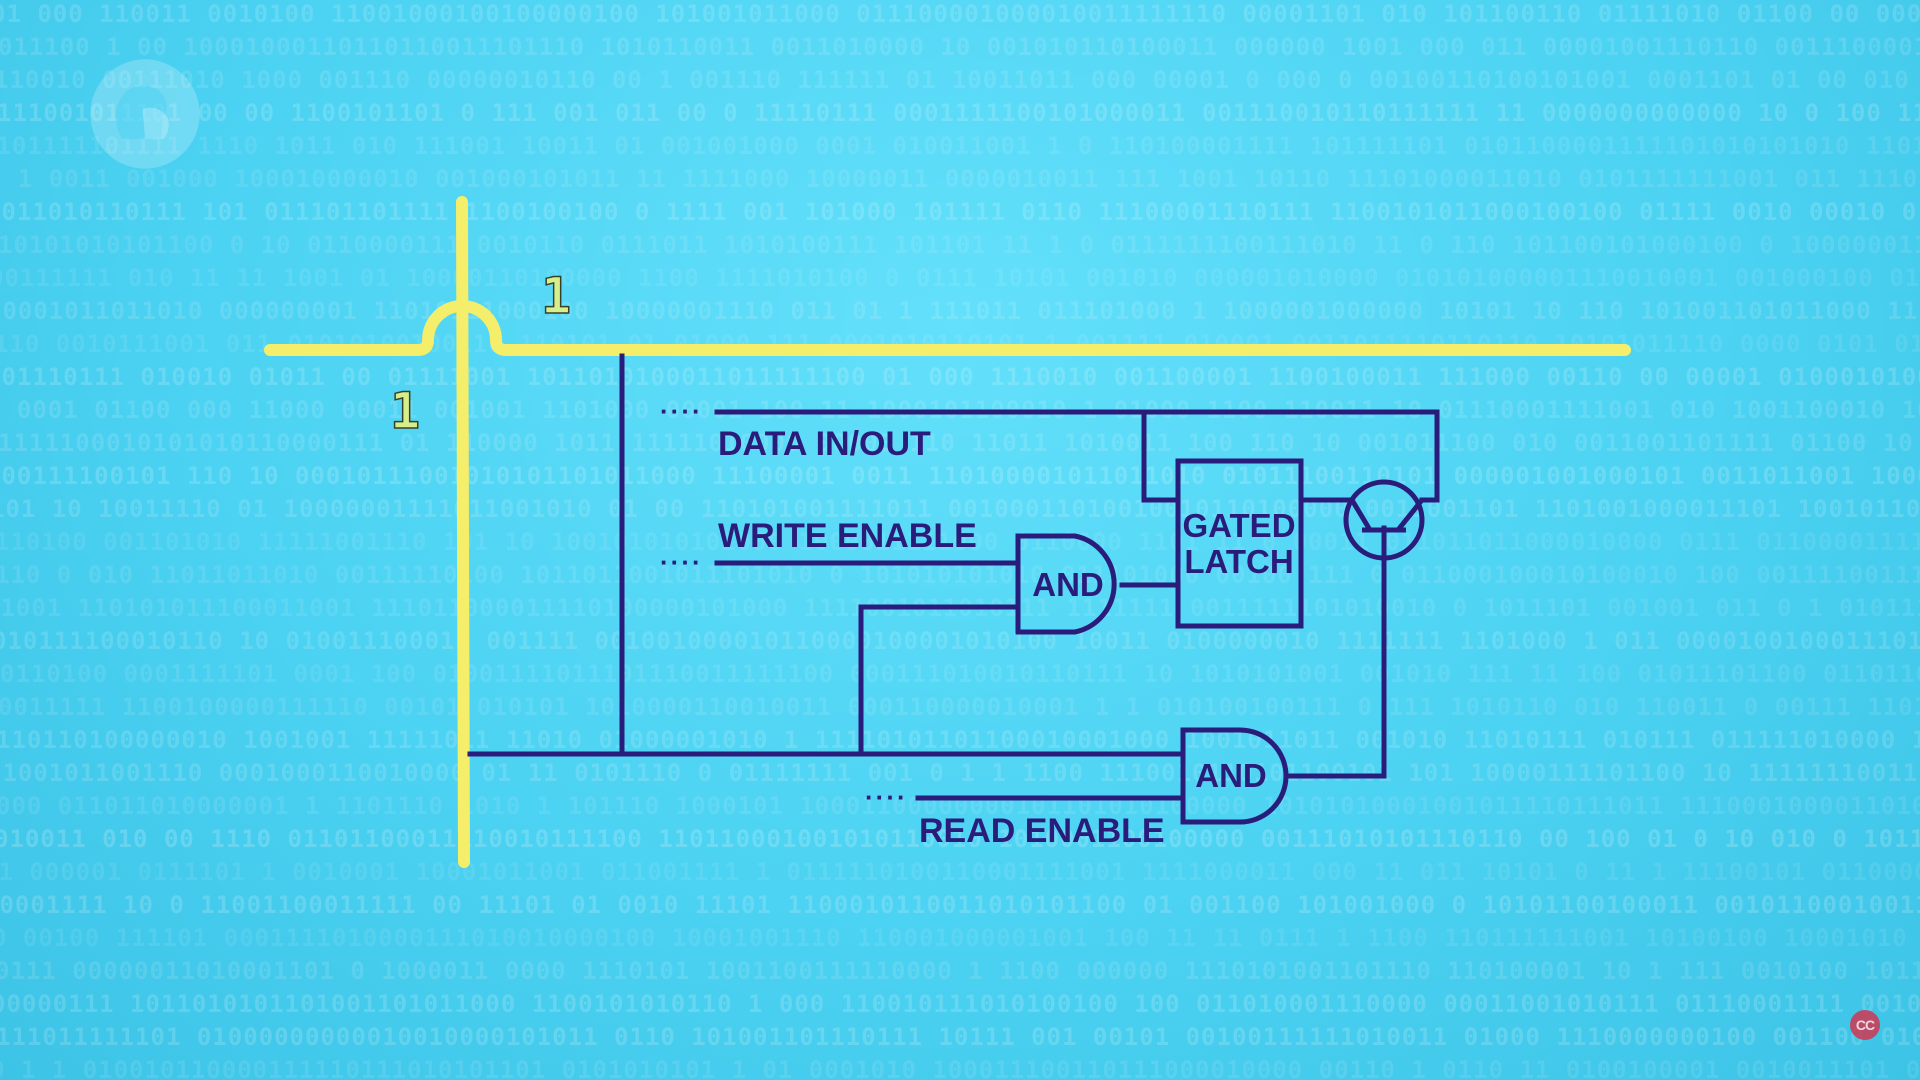  Describe the element at coordinates (405, 411) in the screenshot. I see `row-bit-label: 1` at that location.